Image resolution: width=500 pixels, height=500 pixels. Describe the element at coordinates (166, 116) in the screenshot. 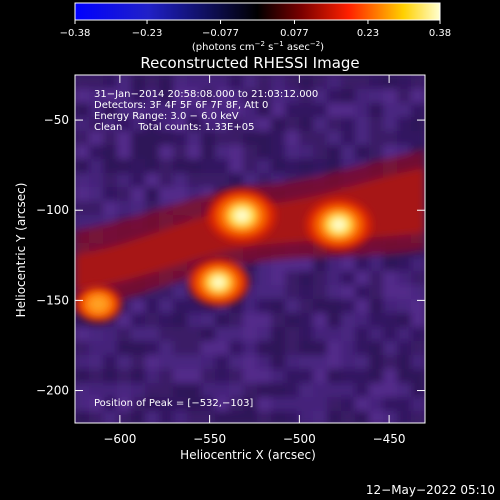

I see `info-line: Energy Range: 3.0 − 6.0 keV` at that location.